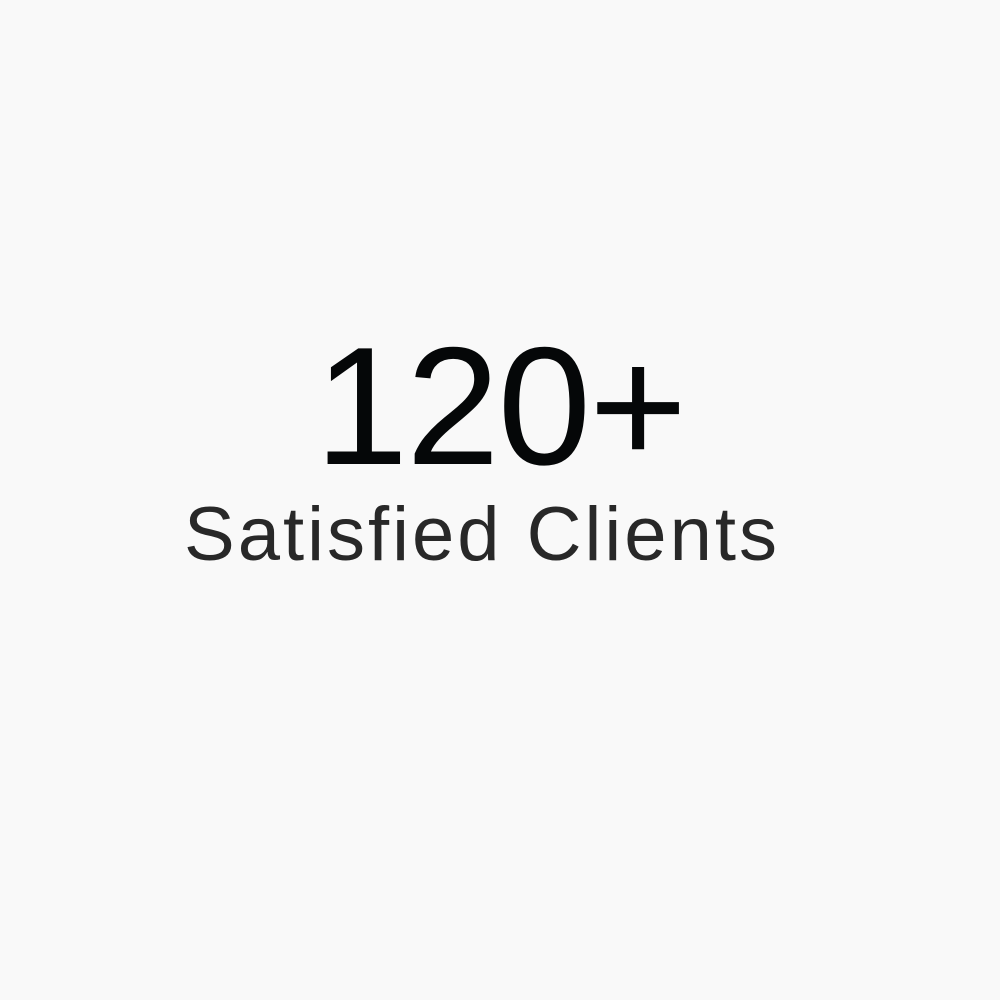 This screenshot has height=1000, width=1000. What do you see at coordinates (482, 534) in the screenshot?
I see `stat-label: Satisfied Clients` at bounding box center [482, 534].